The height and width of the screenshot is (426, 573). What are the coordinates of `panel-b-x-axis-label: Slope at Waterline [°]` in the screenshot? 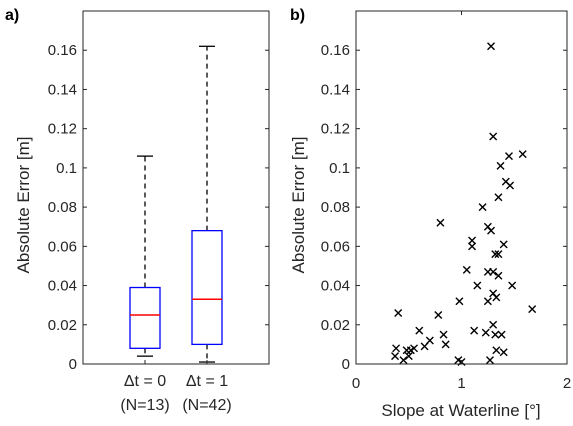 It's located at (460, 410).